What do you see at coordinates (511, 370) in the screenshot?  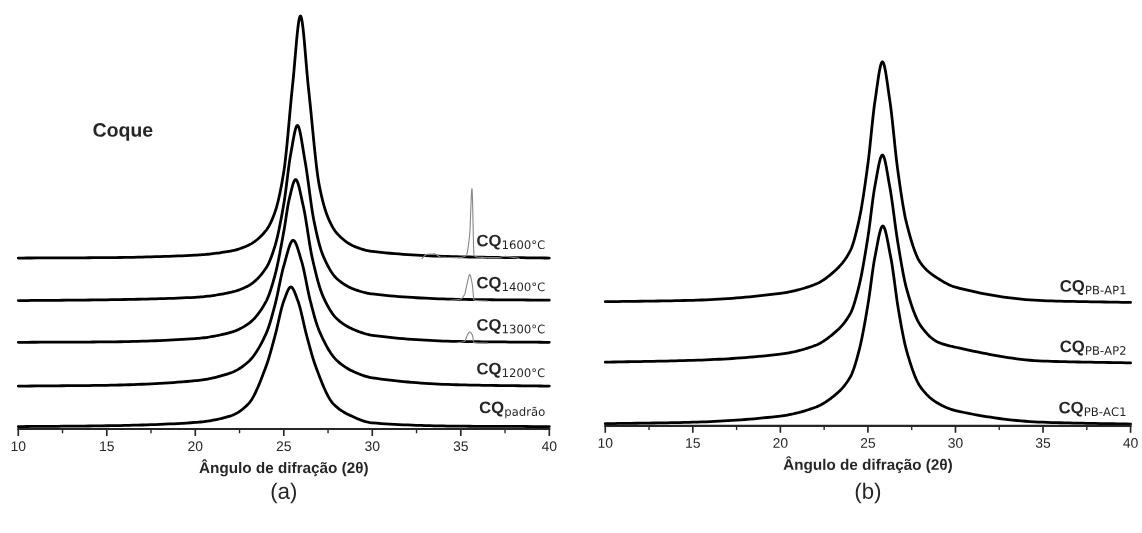 I see `series-label: CQ$_{1200°C}$` at bounding box center [511, 370].